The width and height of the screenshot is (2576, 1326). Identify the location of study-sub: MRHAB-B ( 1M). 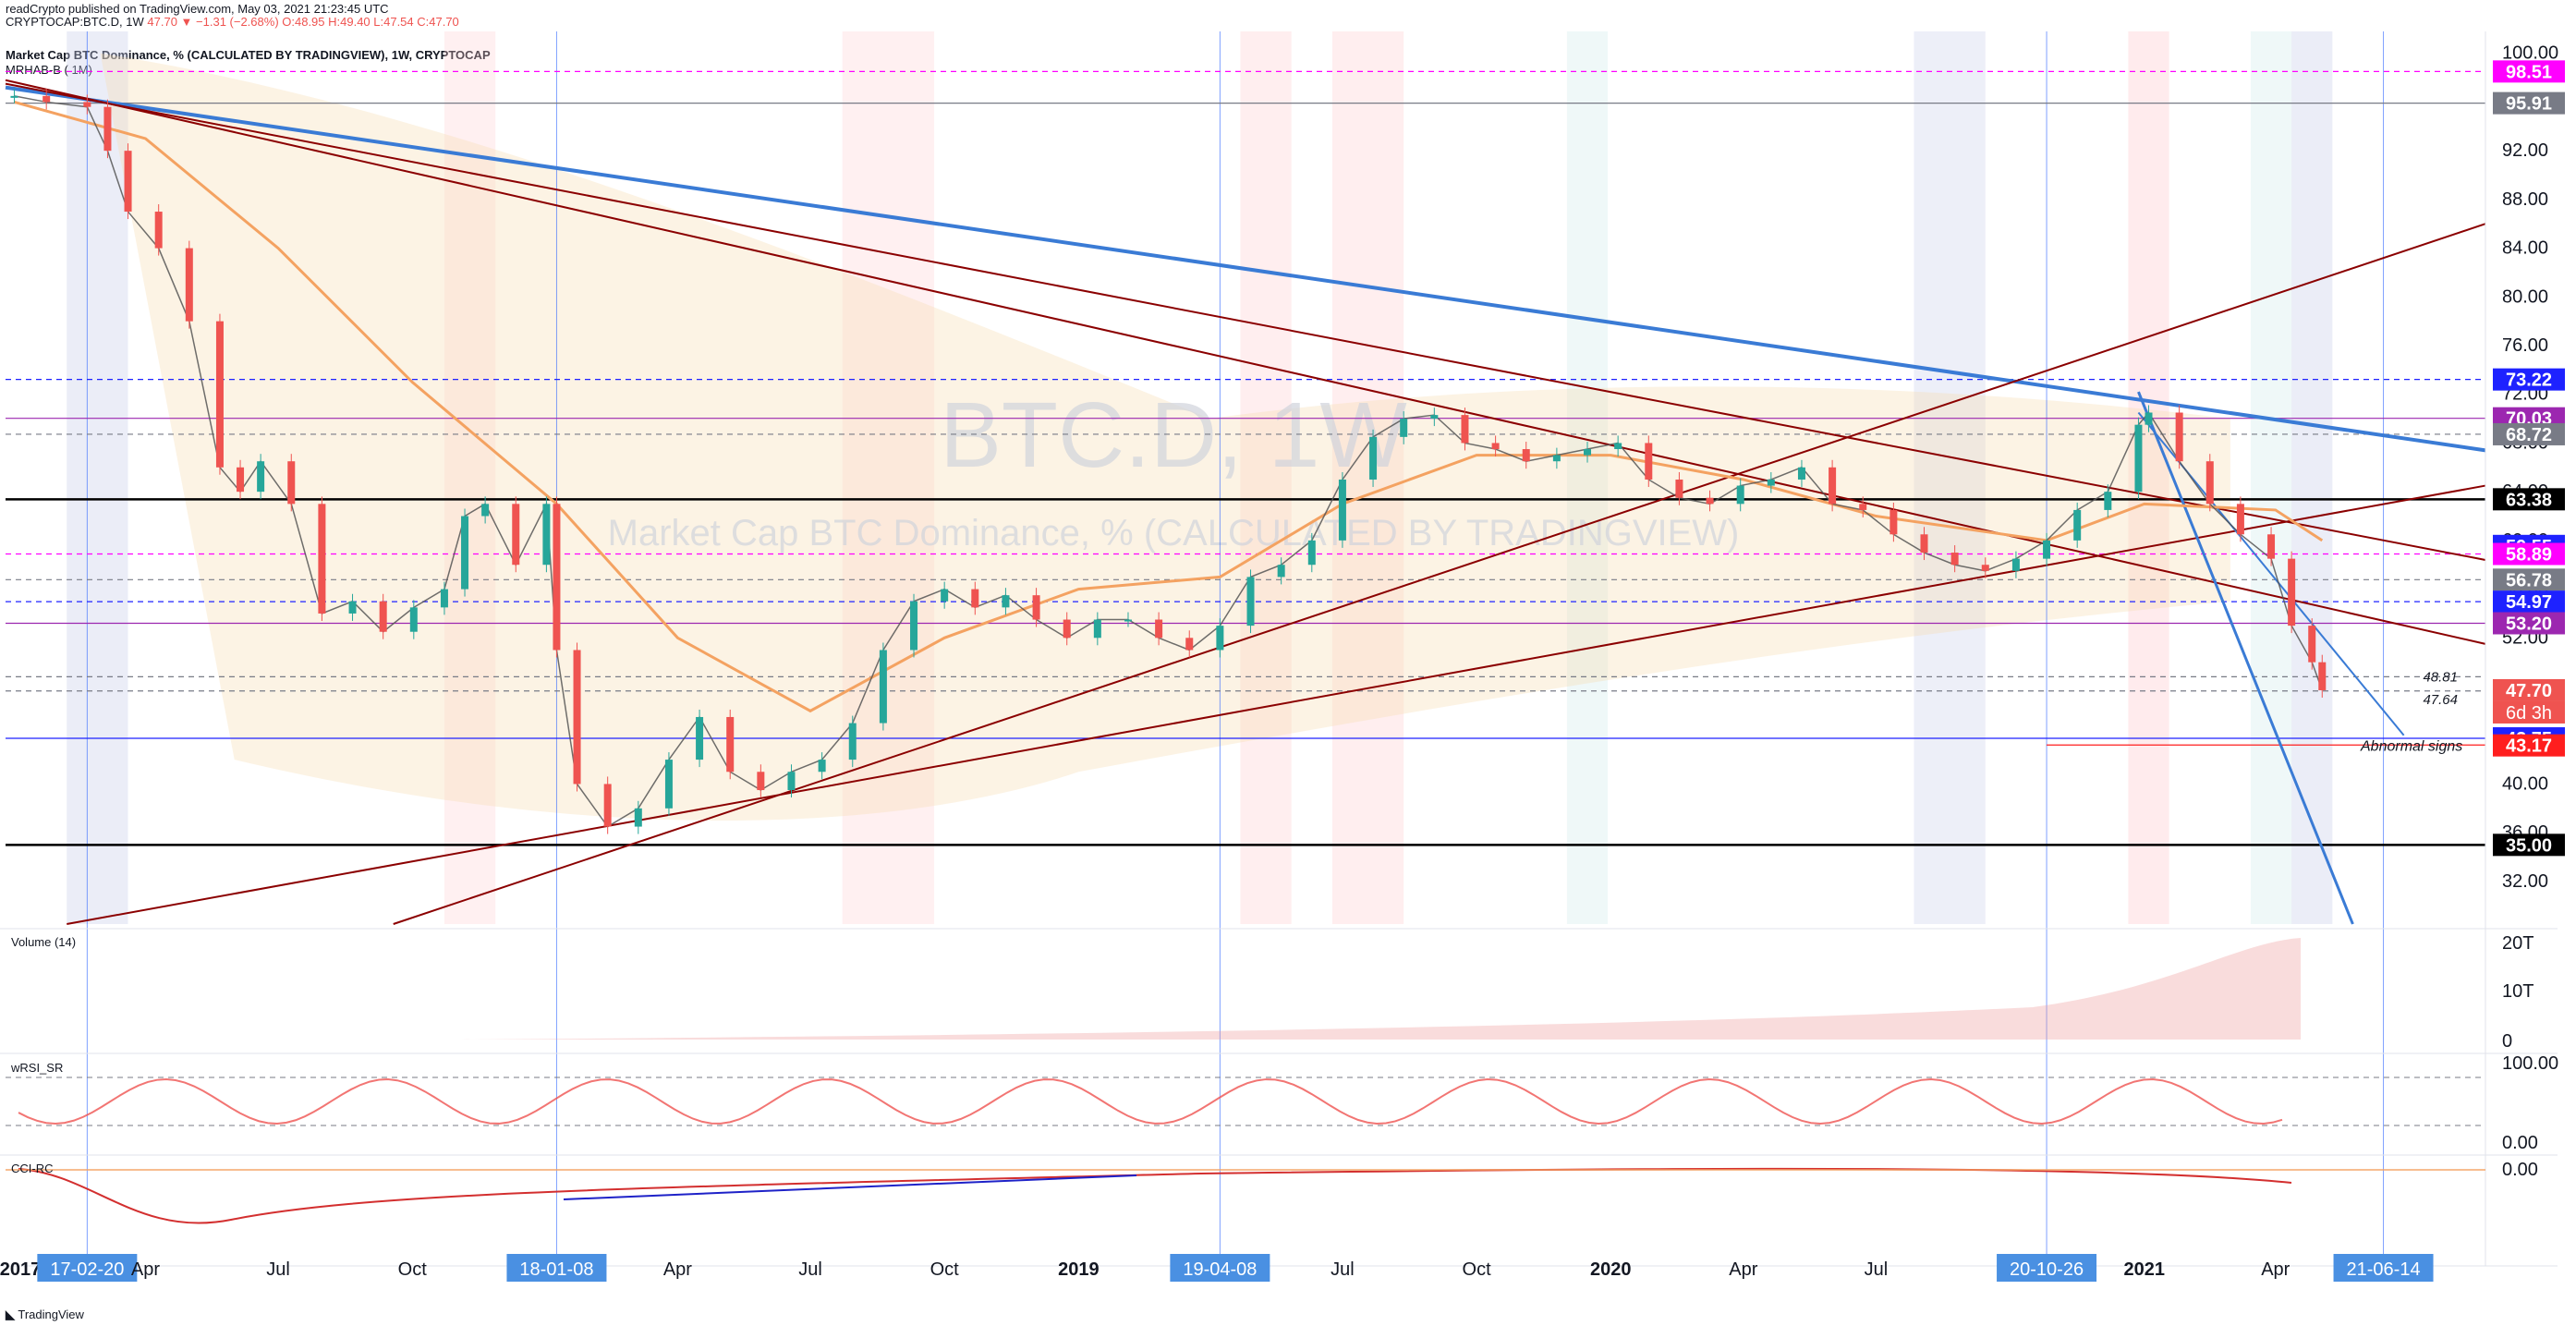
(49, 70).